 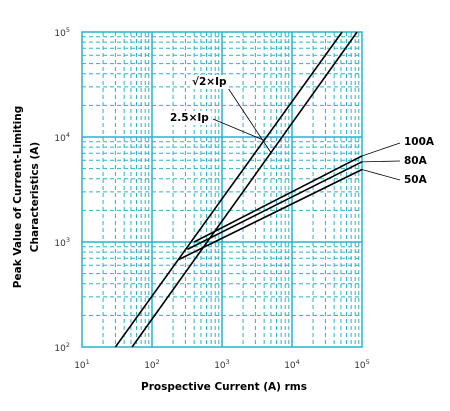 What do you see at coordinates (152, 364) in the screenshot?
I see `x-tick-label-1: 10²` at bounding box center [152, 364].